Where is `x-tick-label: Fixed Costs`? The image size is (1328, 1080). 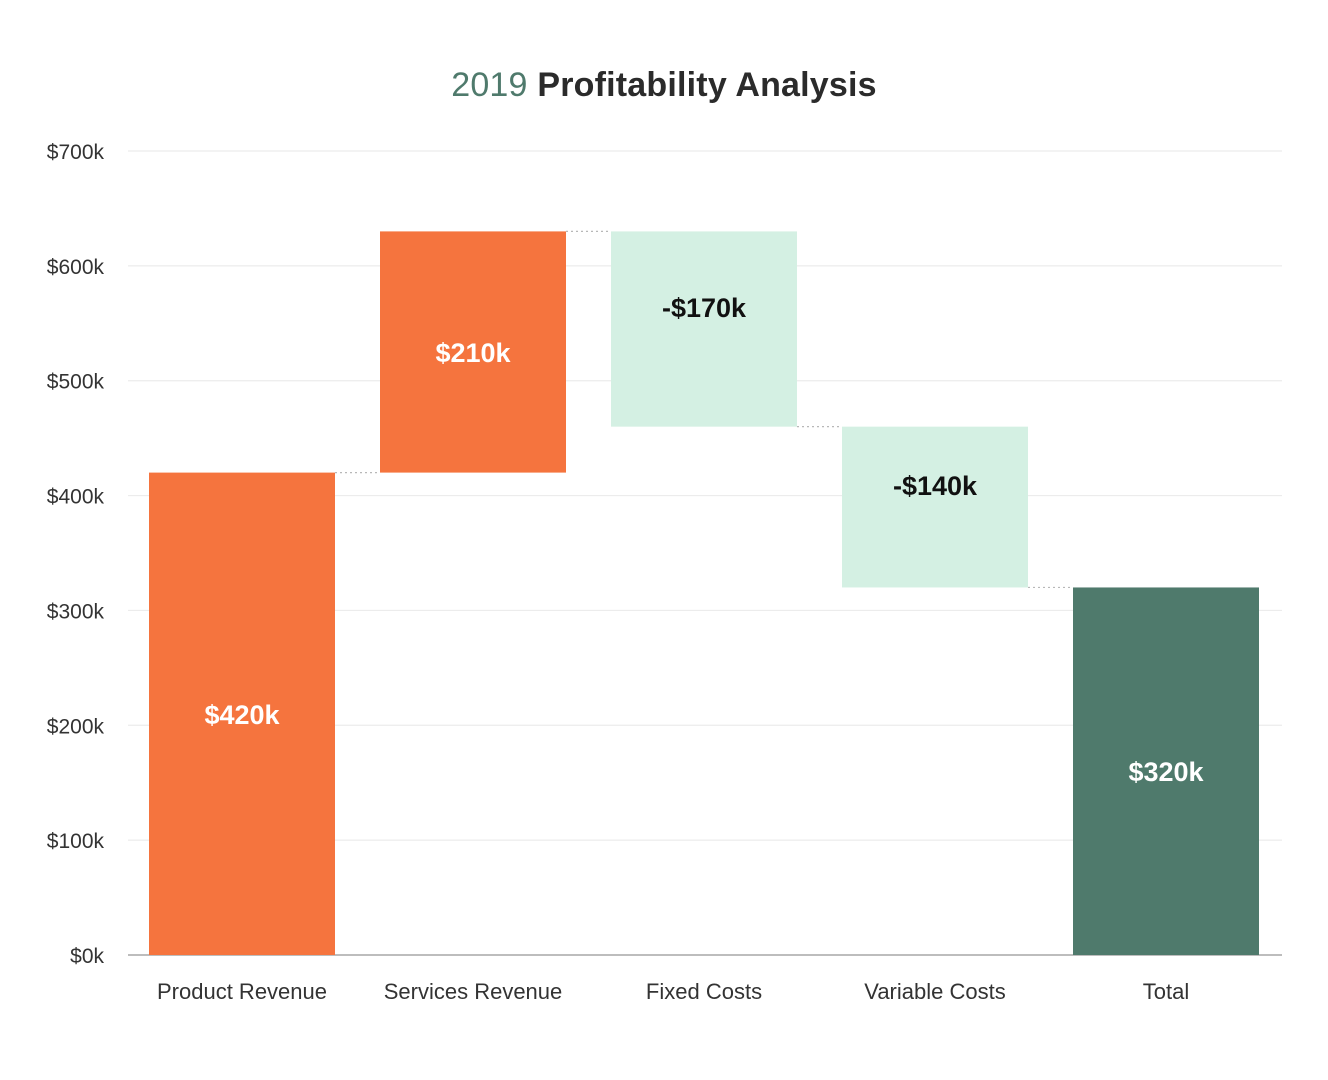 x-tick-label: Fixed Costs is located at coordinates (704, 991).